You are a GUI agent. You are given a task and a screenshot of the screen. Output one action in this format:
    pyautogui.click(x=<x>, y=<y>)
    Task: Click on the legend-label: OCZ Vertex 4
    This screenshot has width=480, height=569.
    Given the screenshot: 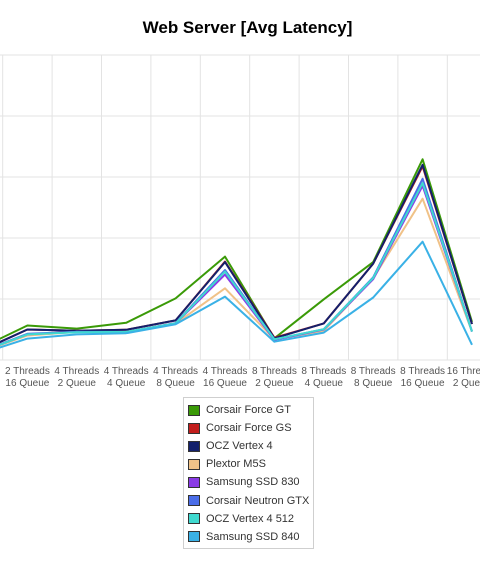 What is the action you would take?
    pyautogui.click(x=239, y=446)
    